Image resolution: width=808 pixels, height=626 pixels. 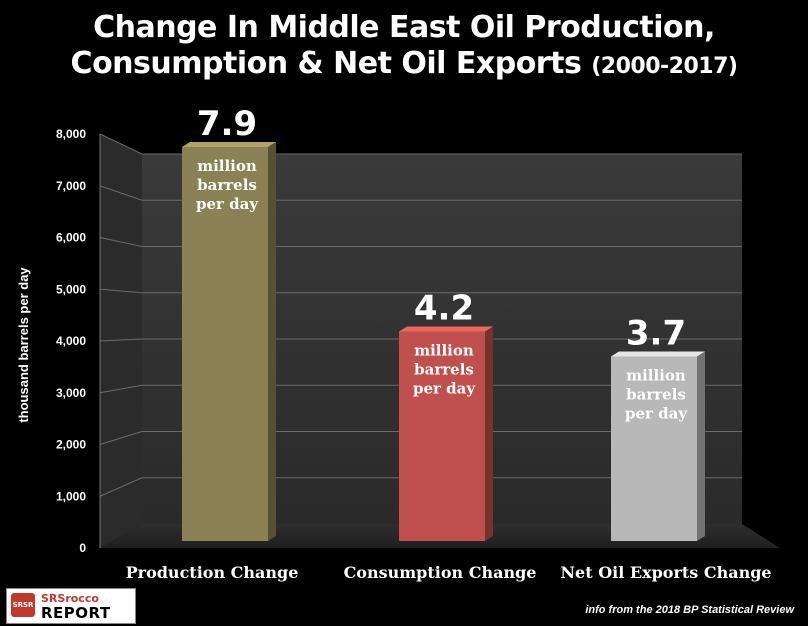 I want to click on y-tick-label: 4,000, so click(x=71, y=341).